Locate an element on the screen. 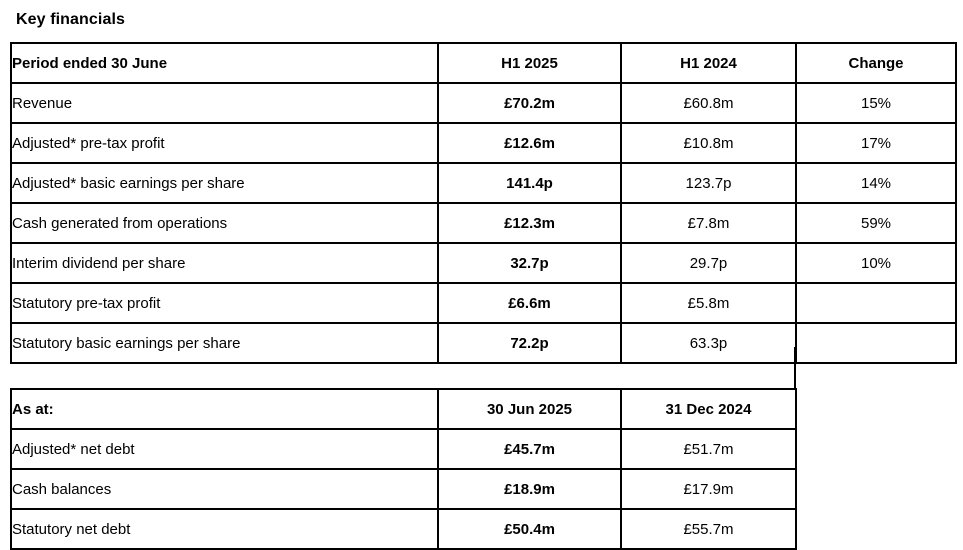  row-label: Cash balances is located at coordinates (224, 489).